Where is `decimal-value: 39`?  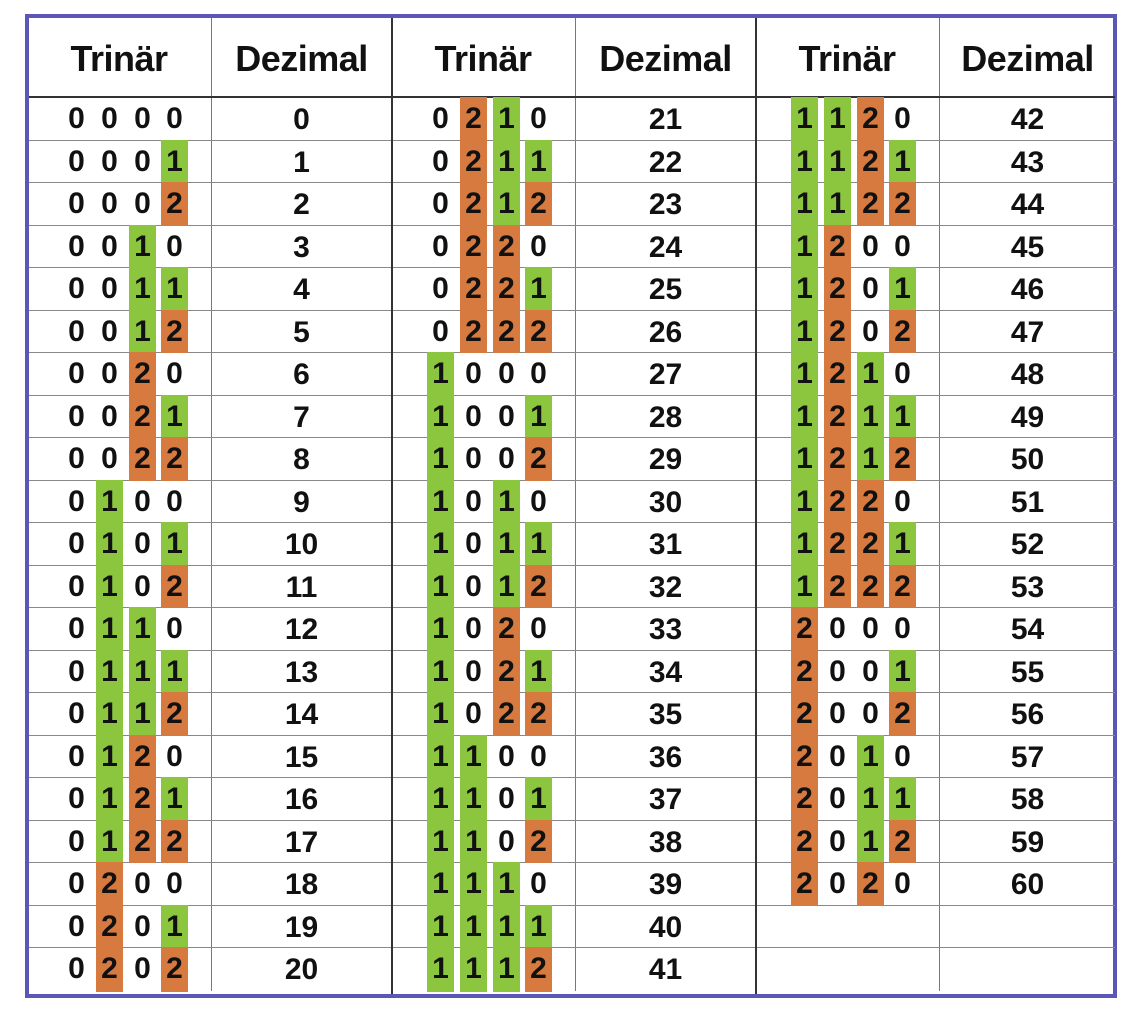 decimal-value: 39 is located at coordinates (665, 884).